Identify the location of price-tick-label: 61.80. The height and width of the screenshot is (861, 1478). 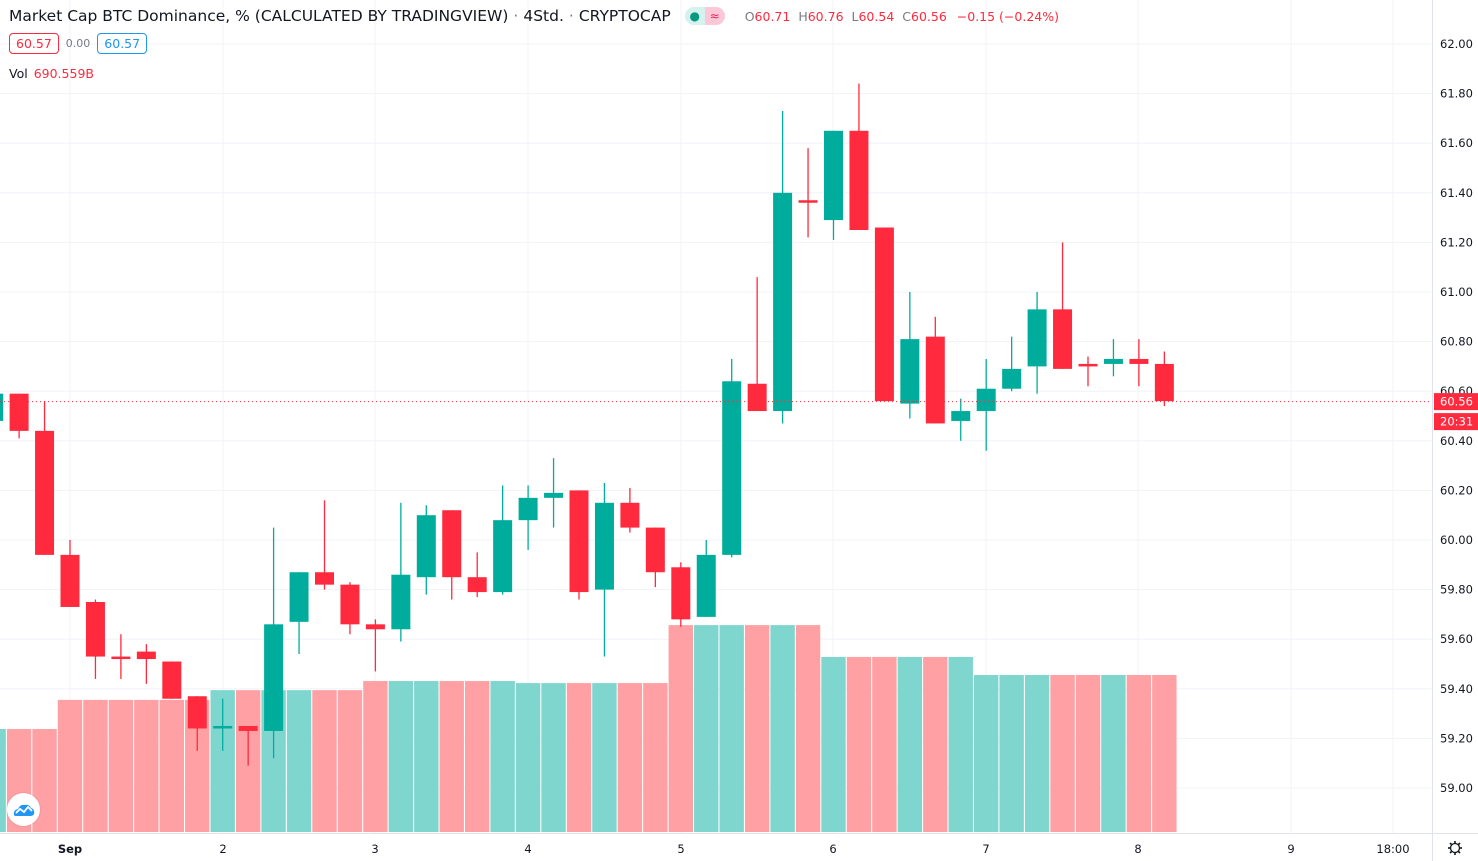
(1456, 94).